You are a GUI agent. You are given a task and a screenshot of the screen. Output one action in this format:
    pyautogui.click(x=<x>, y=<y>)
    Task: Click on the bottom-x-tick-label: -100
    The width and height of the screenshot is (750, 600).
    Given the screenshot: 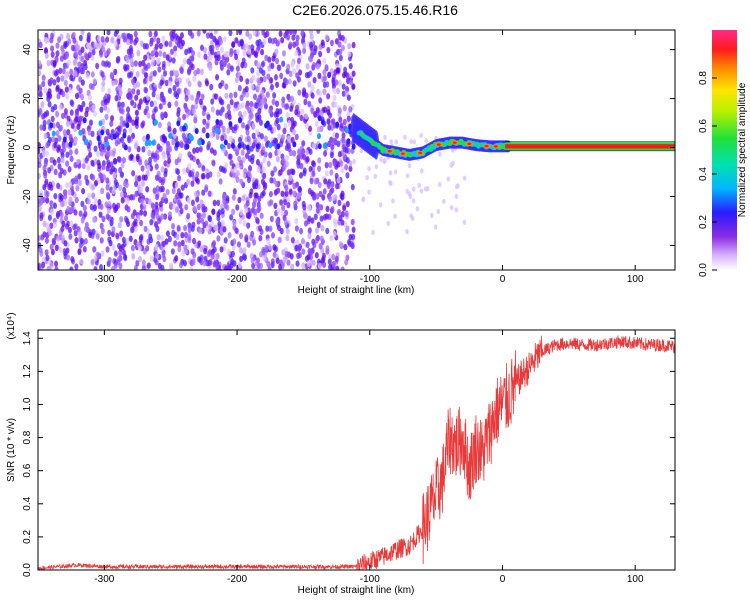 What is the action you would take?
    pyautogui.click(x=370, y=579)
    